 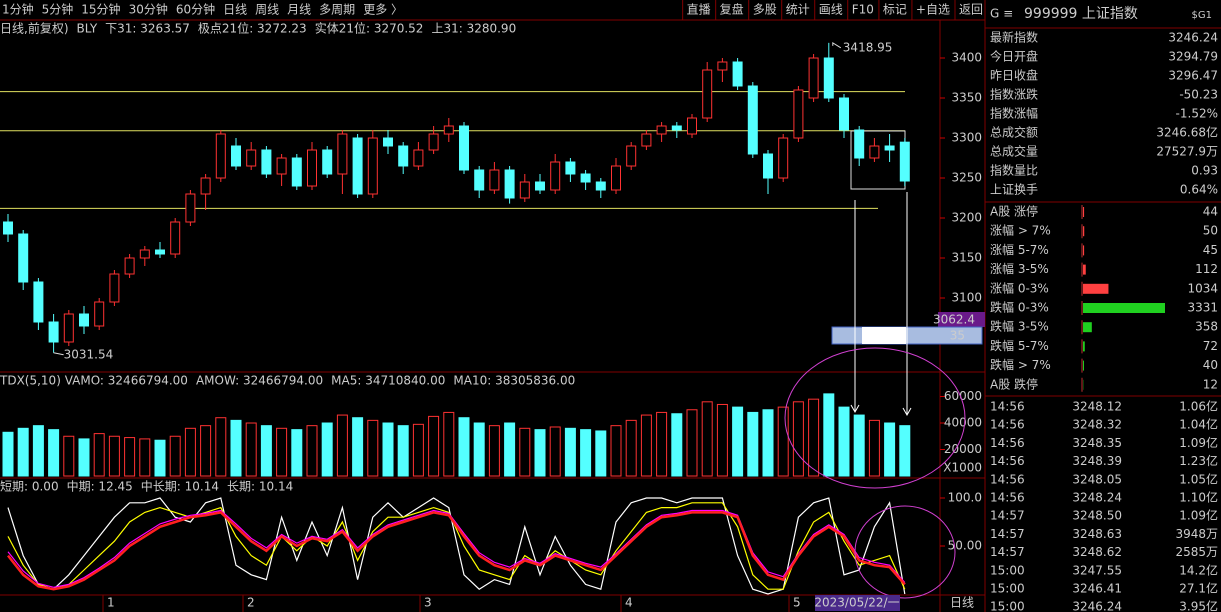 I want to click on high-annotation: 3418.95, so click(x=868, y=47).